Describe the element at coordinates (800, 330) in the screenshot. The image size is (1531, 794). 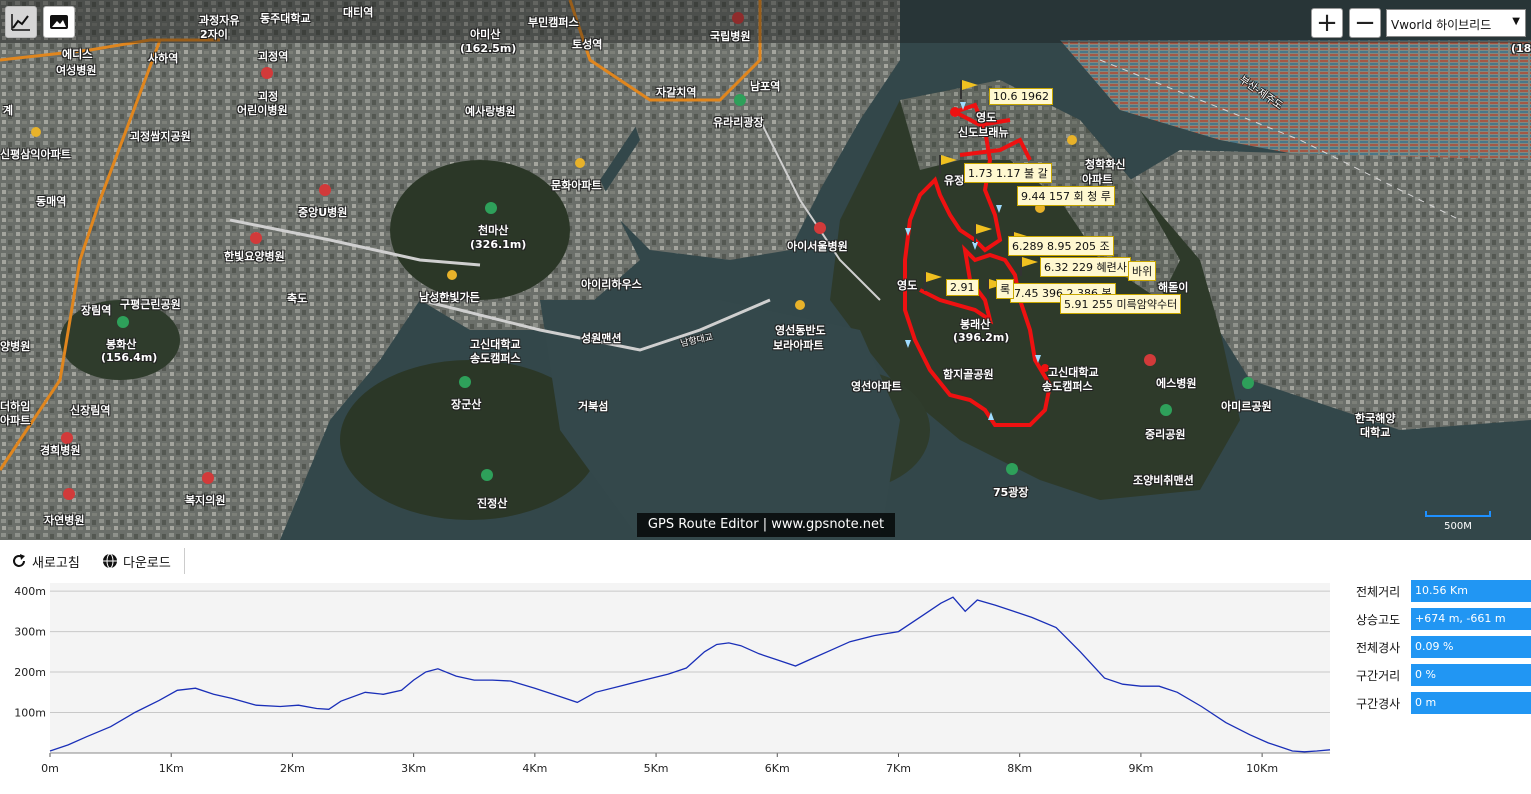
I see `map-label: 영선동반도` at that location.